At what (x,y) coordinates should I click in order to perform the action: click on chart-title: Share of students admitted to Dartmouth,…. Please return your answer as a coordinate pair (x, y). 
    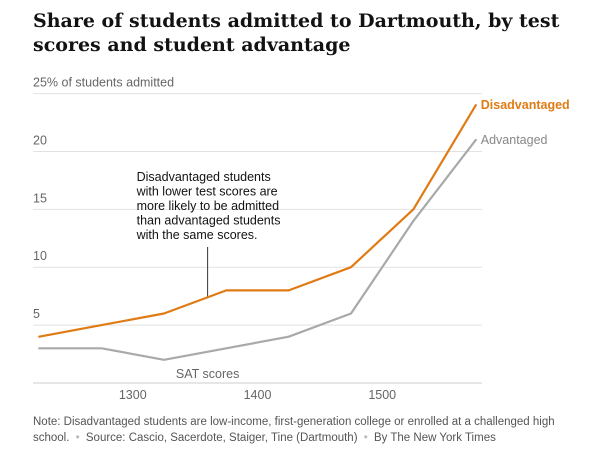
    Looking at the image, I should click on (296, 33).